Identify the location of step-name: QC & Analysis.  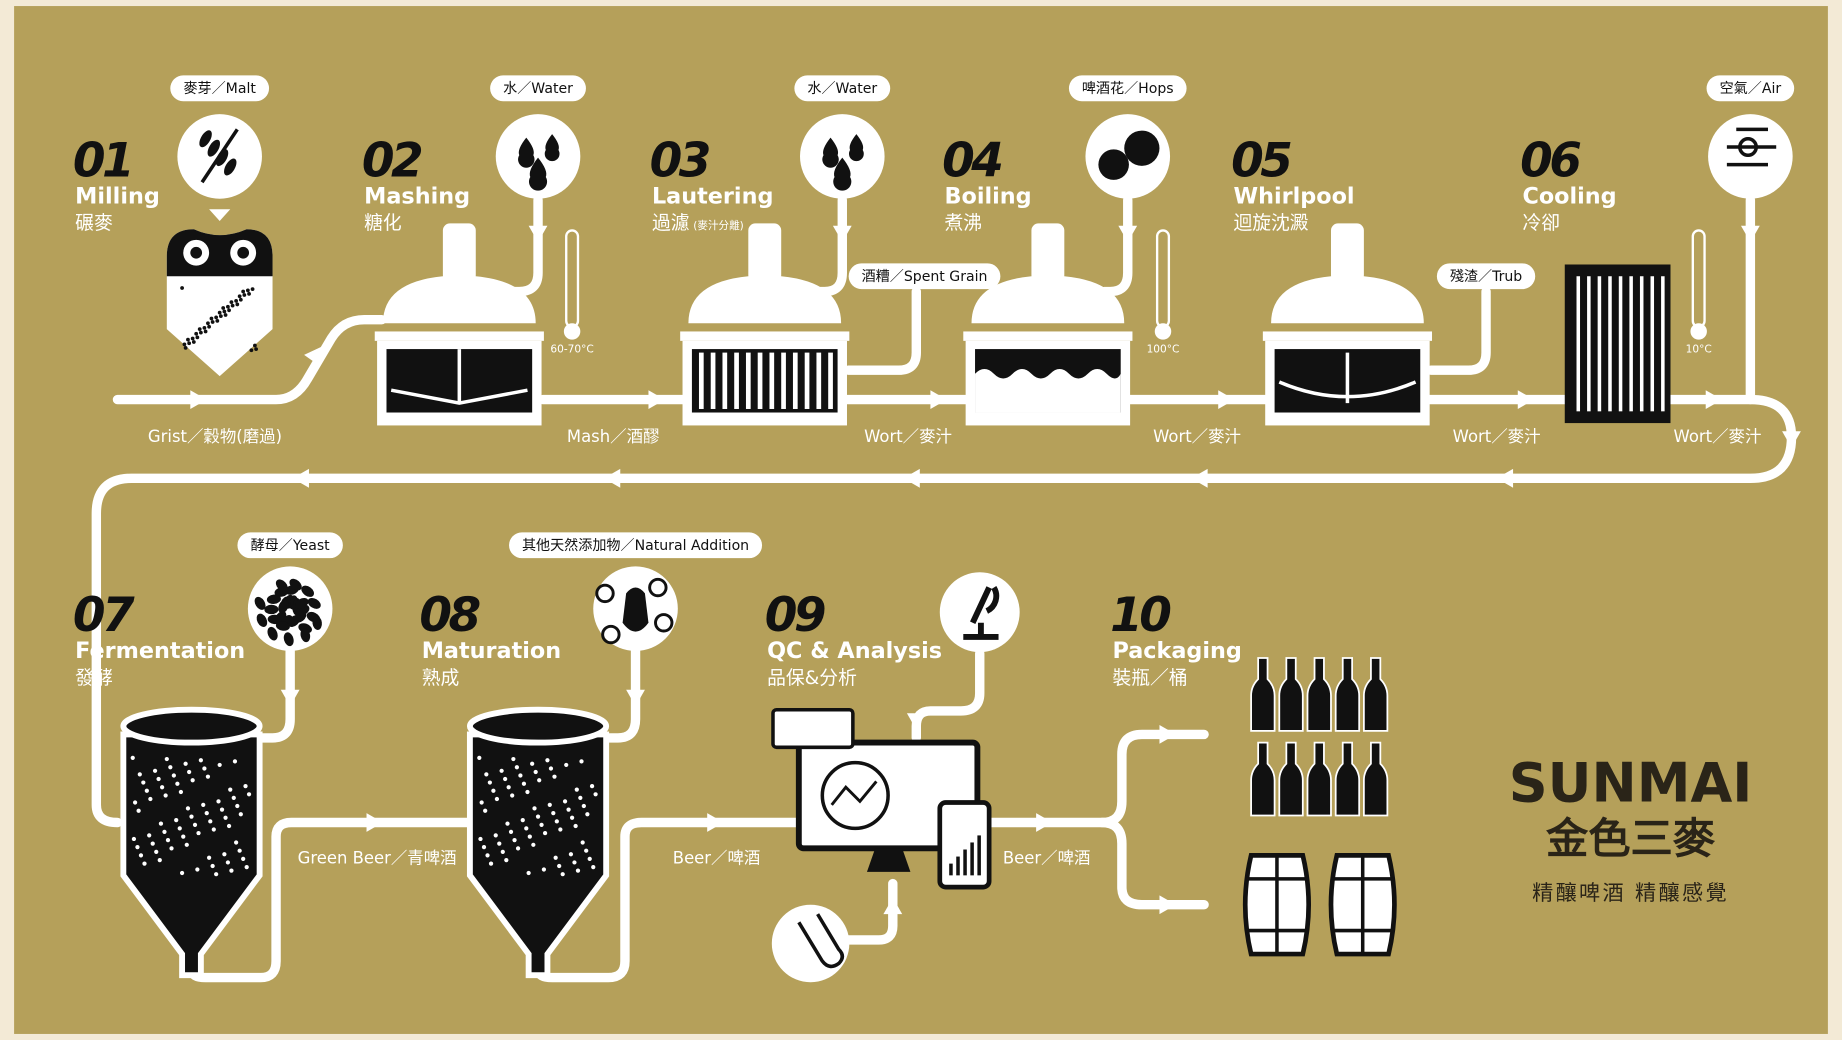
(854, 651).